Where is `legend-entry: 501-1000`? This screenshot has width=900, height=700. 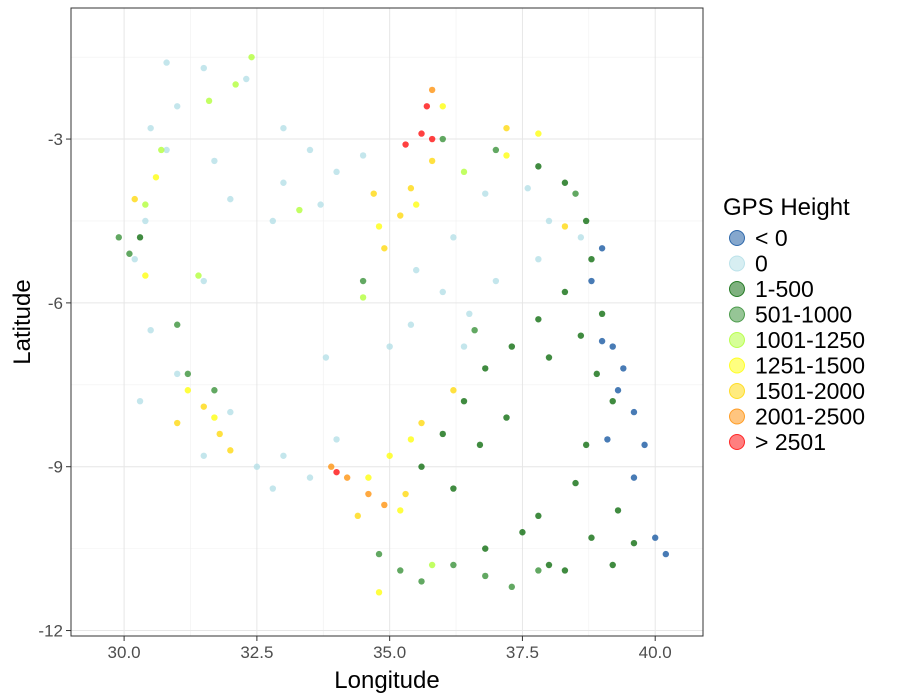 legend-entry: 501-1000 is located at coordinates (790, 315).